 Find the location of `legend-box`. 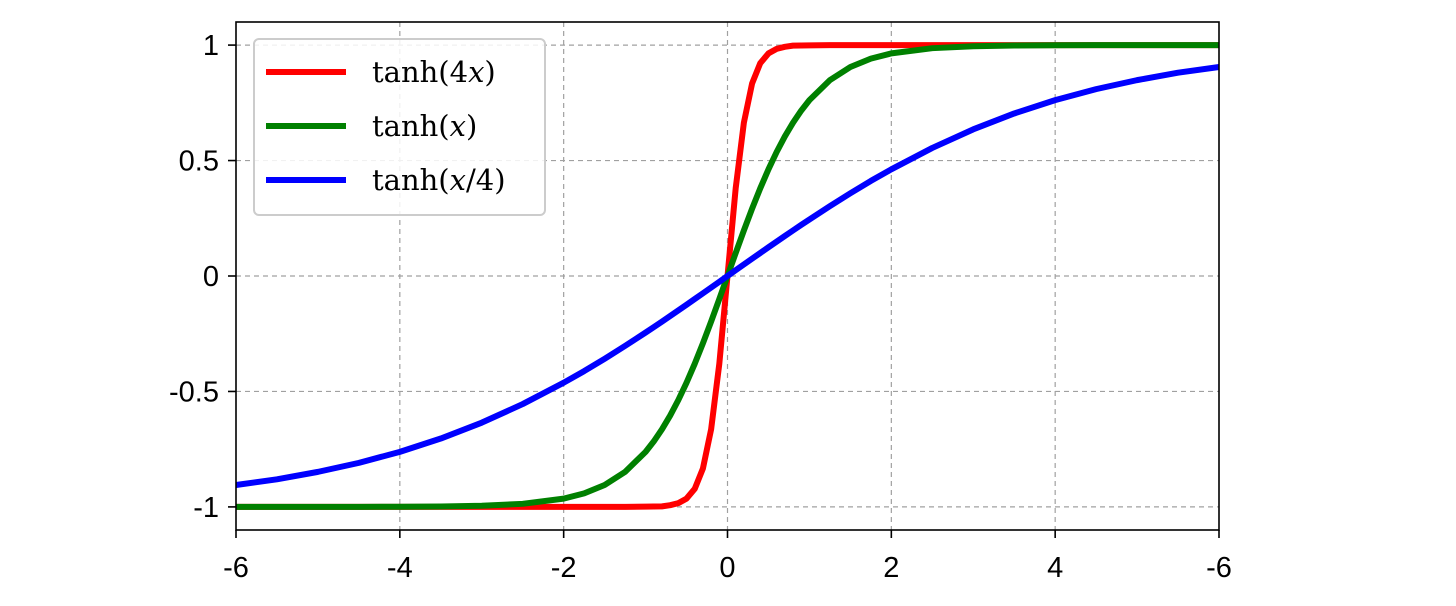

legend-box is located at coordinates (399, 127).